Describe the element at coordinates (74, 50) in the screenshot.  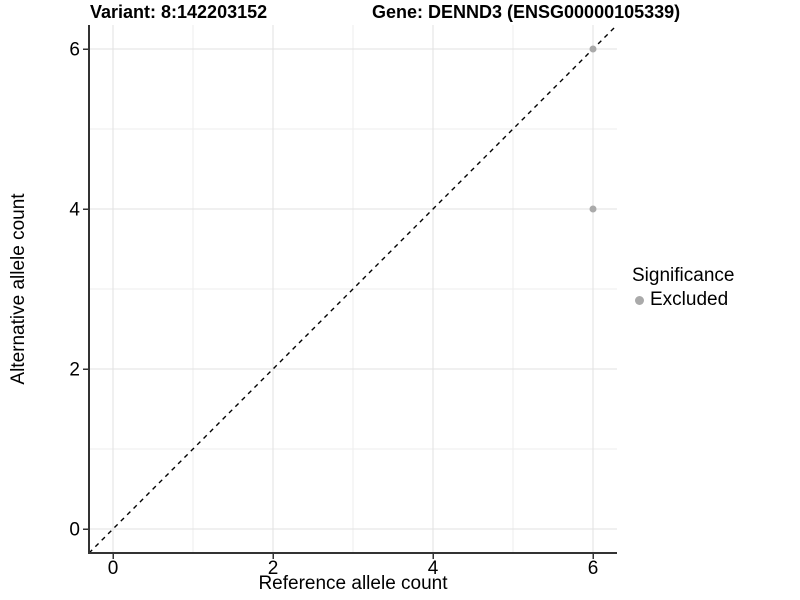
I see `y-tick-label: 6` at that location.